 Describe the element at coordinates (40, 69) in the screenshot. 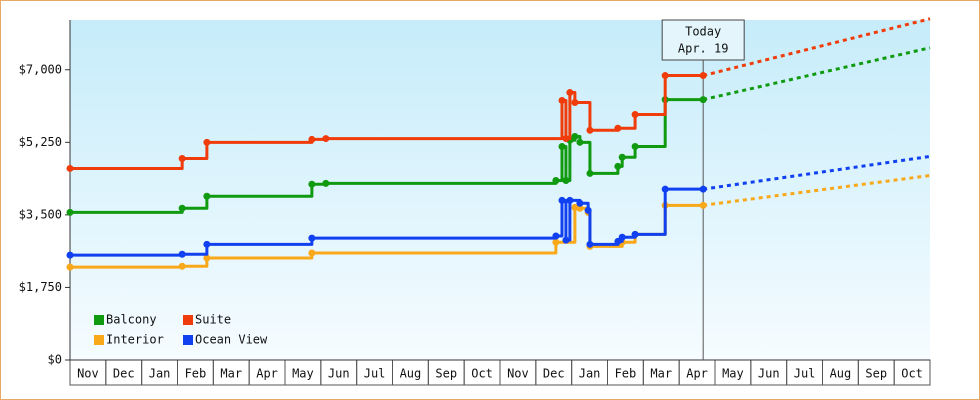

I see `y-tick-label: $7,000` at that location.